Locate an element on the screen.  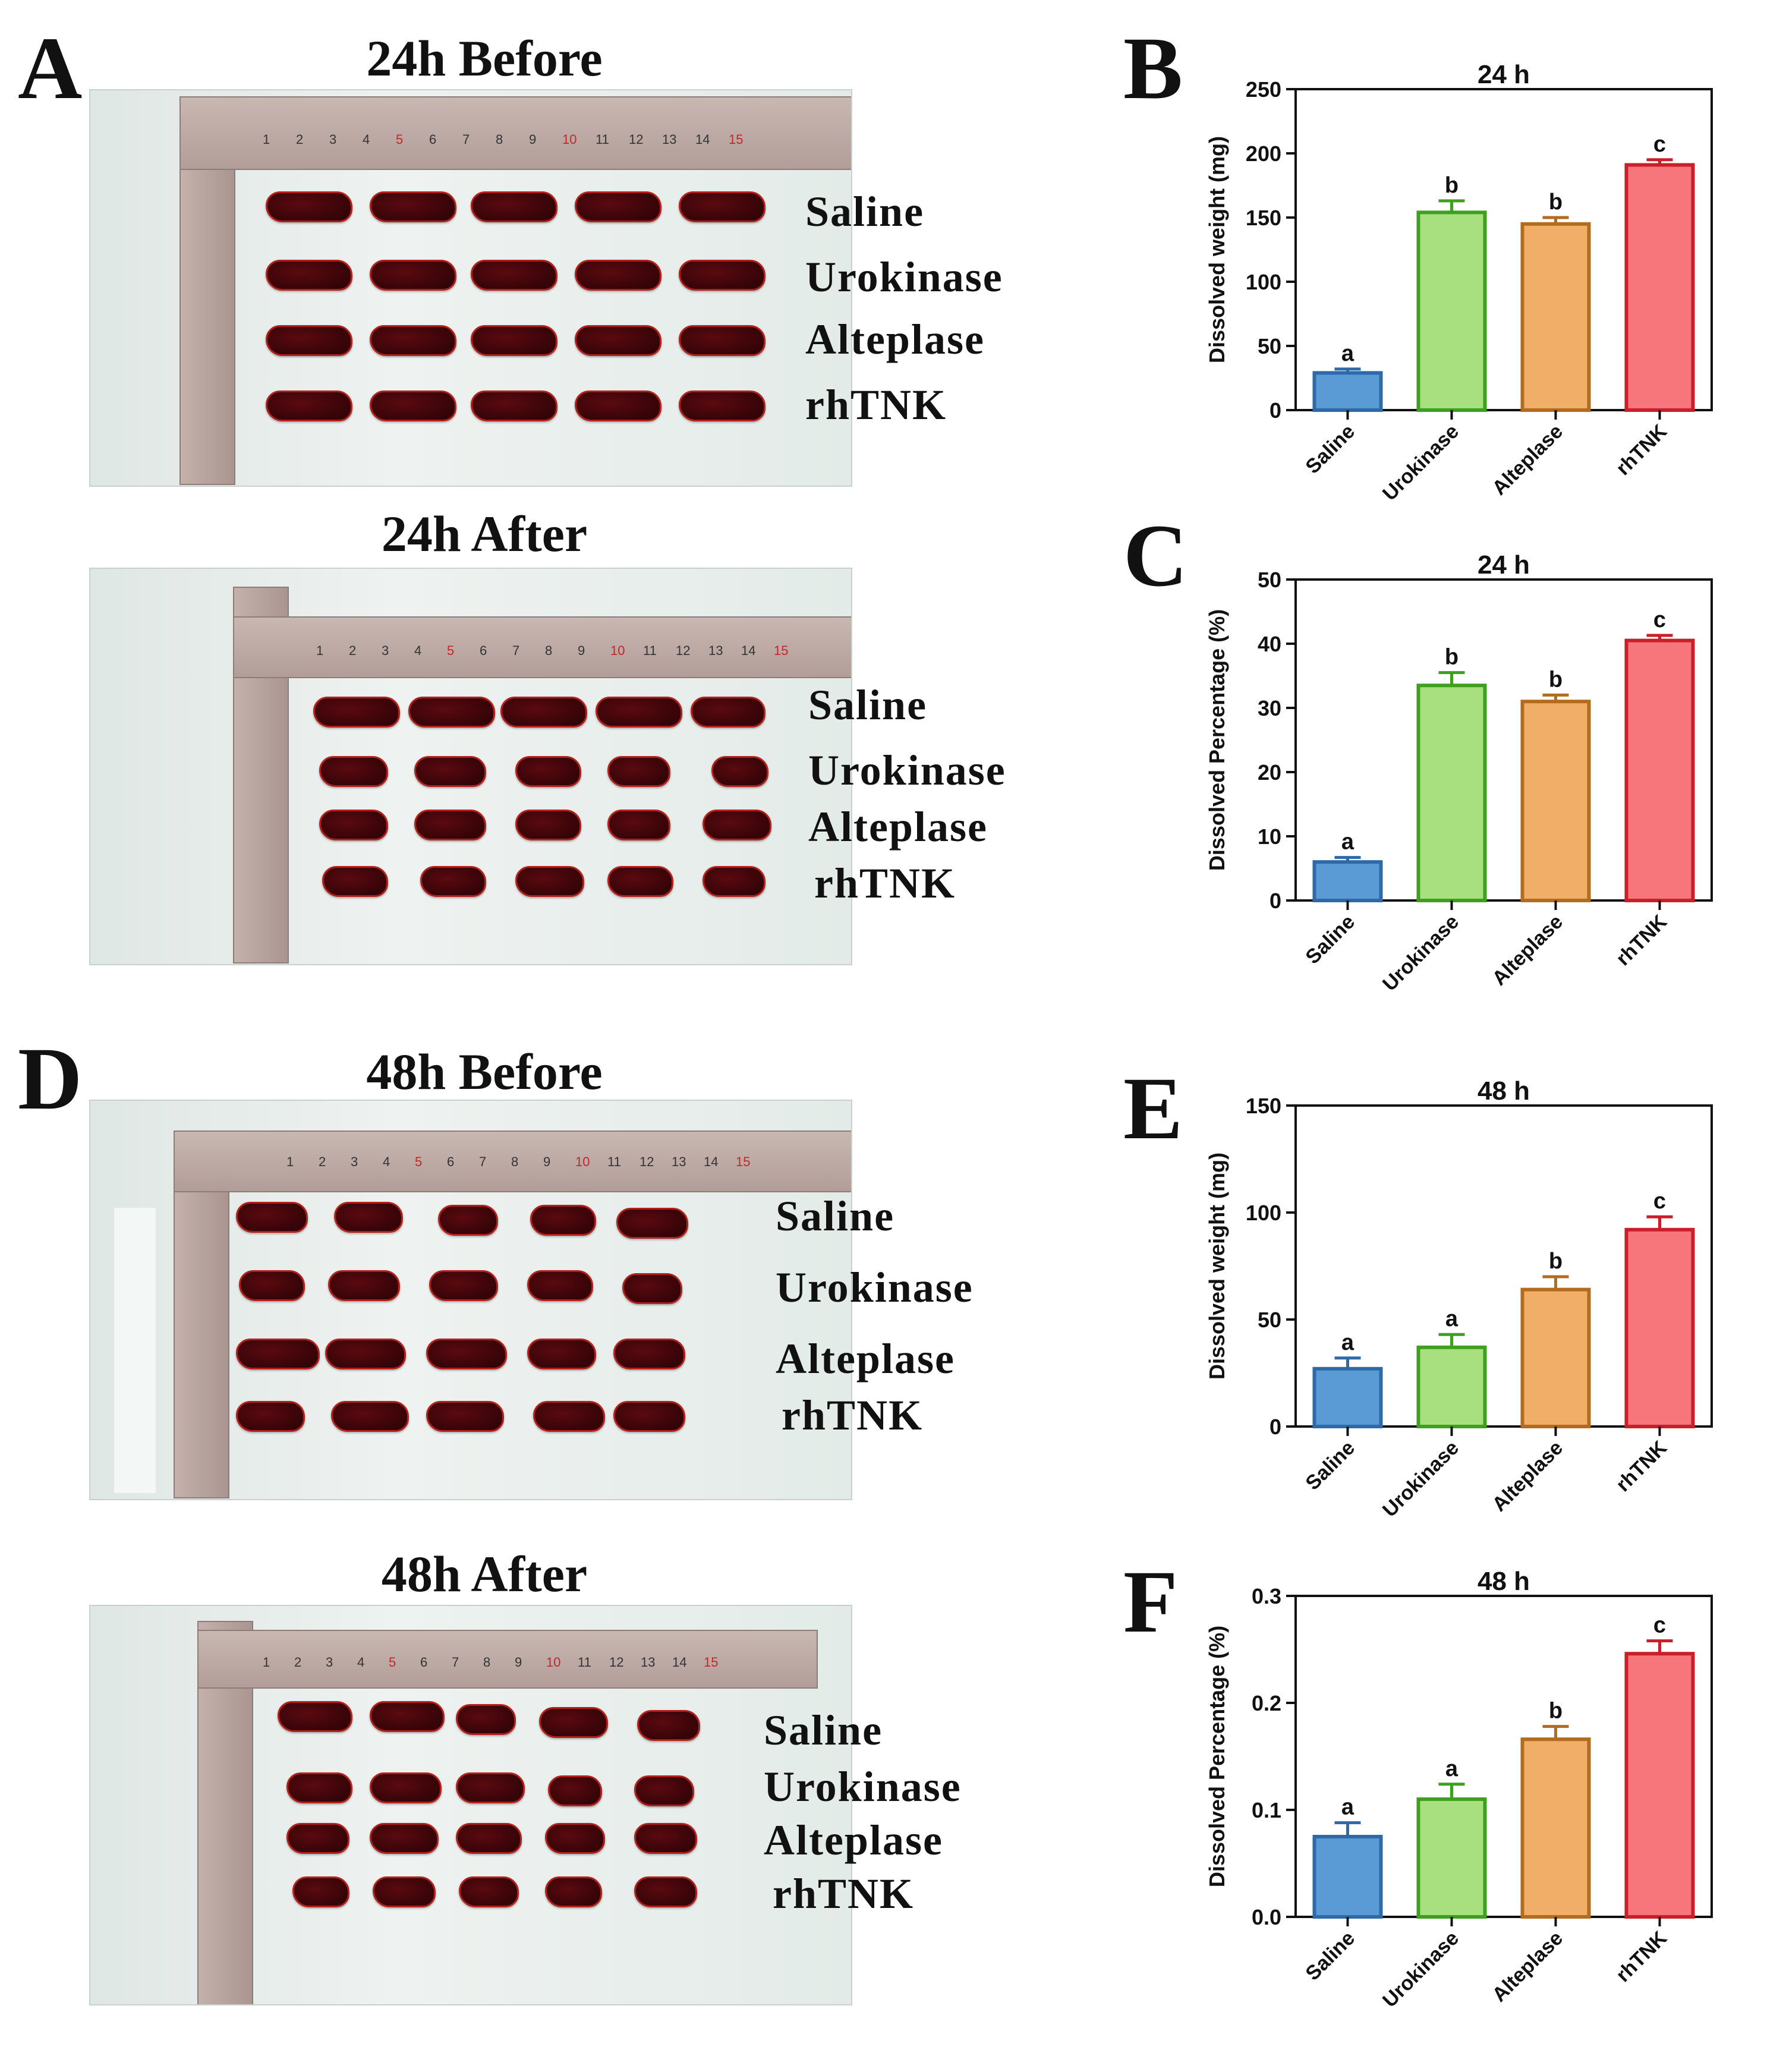
photo-title-24h-before: 24h Before is located at coordinates (485, 58).